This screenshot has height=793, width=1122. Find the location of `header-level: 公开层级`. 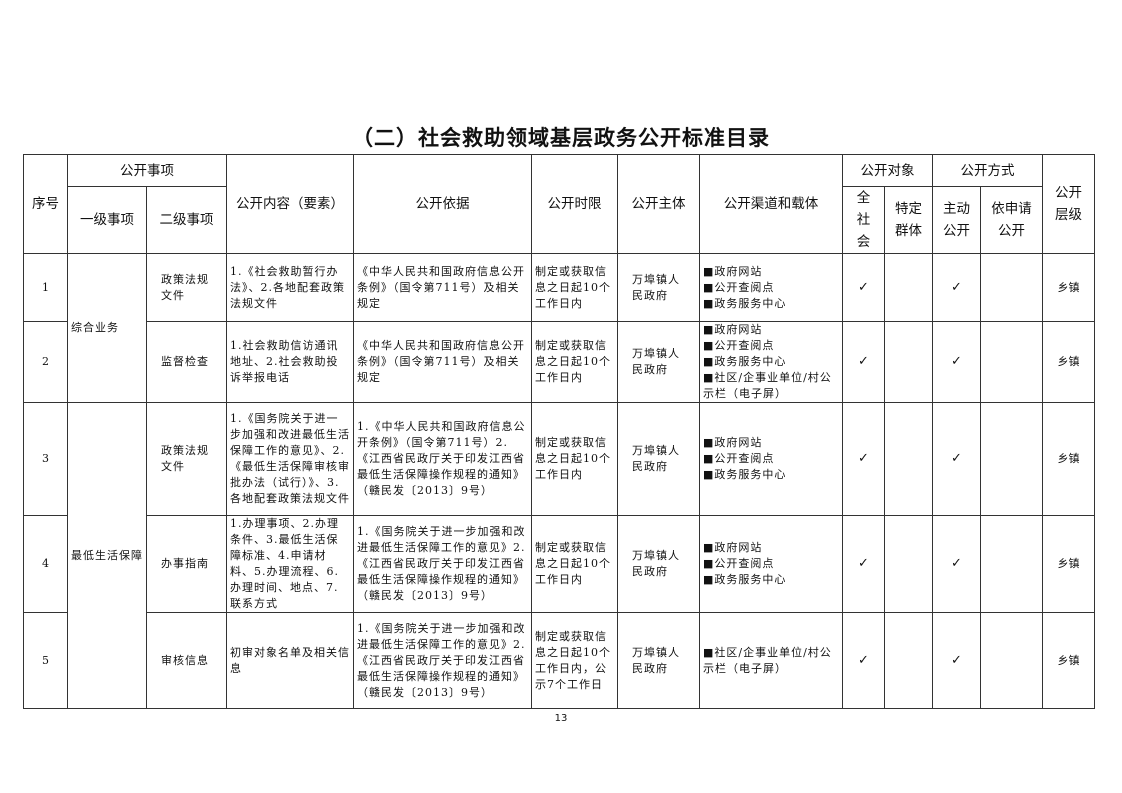

header-level: 公开层级 is located at coordinates (1068, 204).